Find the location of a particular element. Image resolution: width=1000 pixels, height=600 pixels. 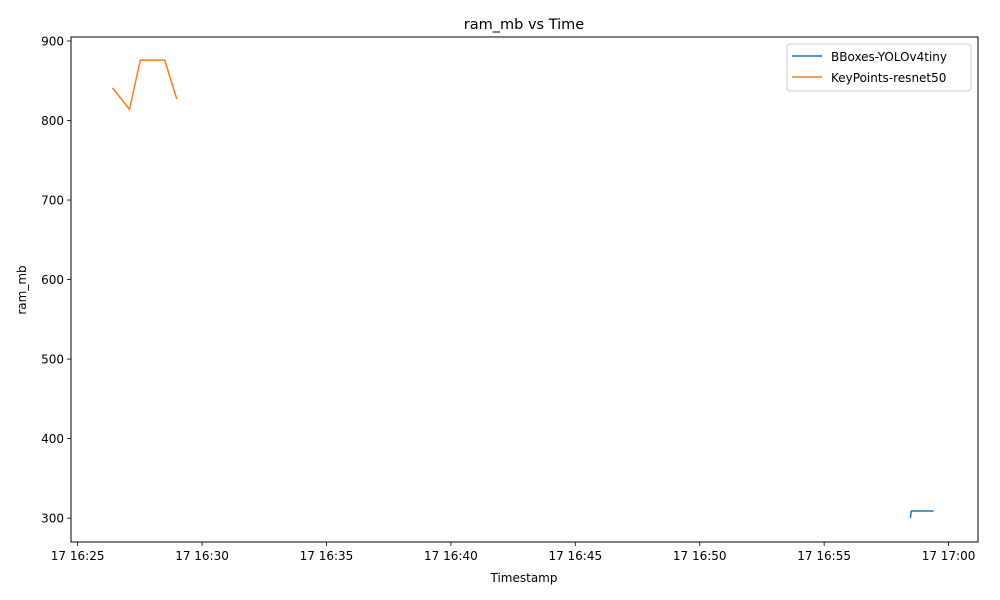

chart-title: ram_mb vs Time is located at coordinates (524, 25).